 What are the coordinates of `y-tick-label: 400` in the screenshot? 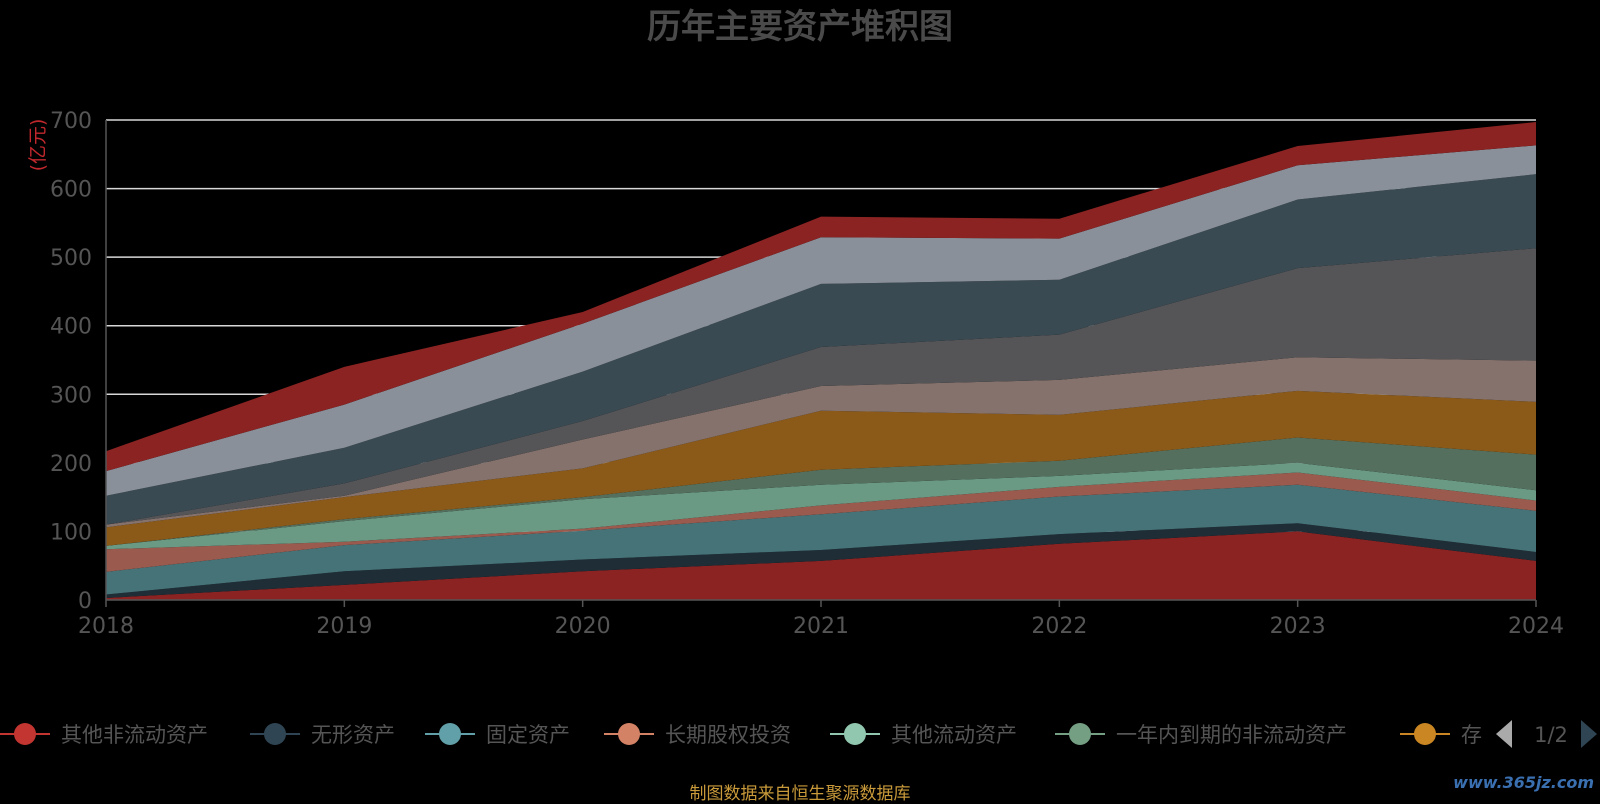 It's located at (71, 327).